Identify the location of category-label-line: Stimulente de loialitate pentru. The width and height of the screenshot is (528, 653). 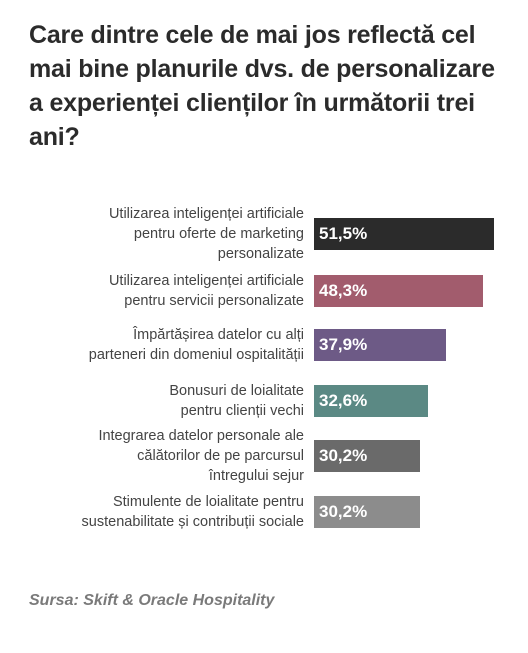
(208, 502).